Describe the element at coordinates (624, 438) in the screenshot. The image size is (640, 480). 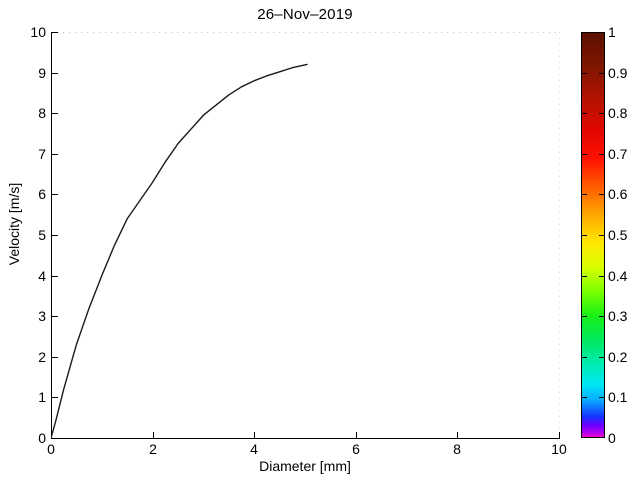
I see `colorbar-tick-label-wrapper: 0` at that location.